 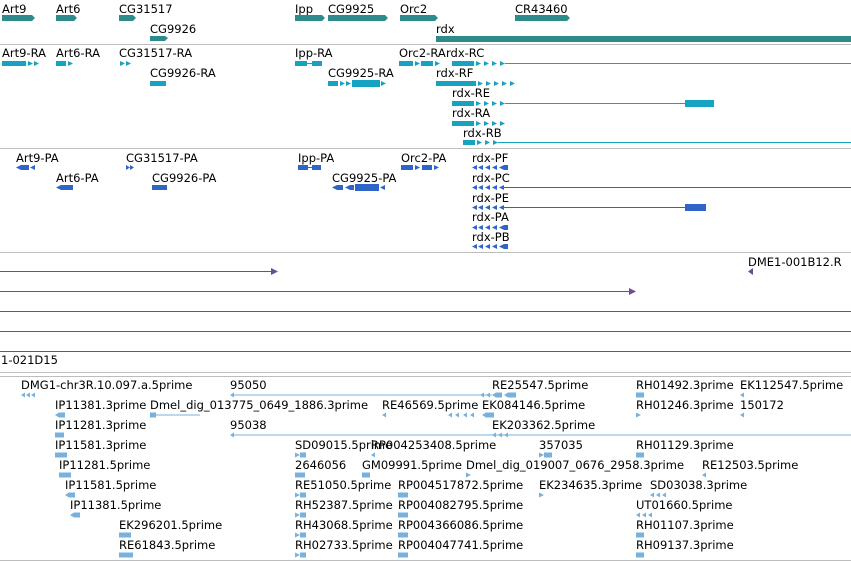 I want to click on est-label: IP11581.5prime, so click(x=111, y=485).